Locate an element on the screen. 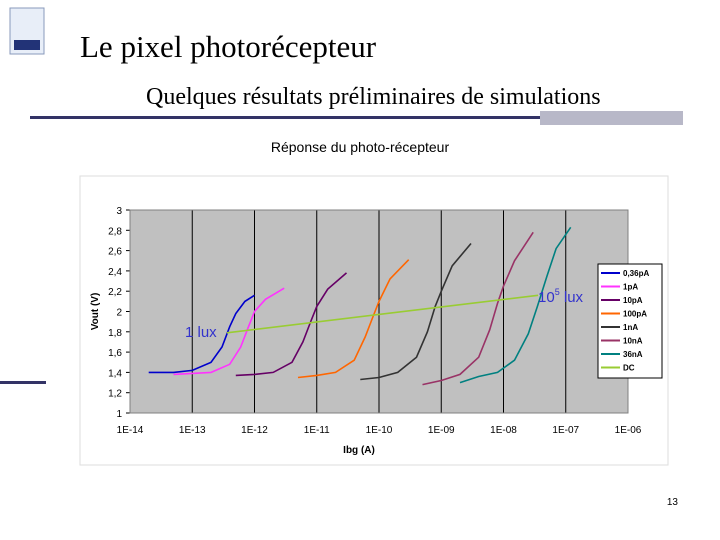 The height and width of the screenshot is (540, 720). side-rule is located at coordinates (23, 382).